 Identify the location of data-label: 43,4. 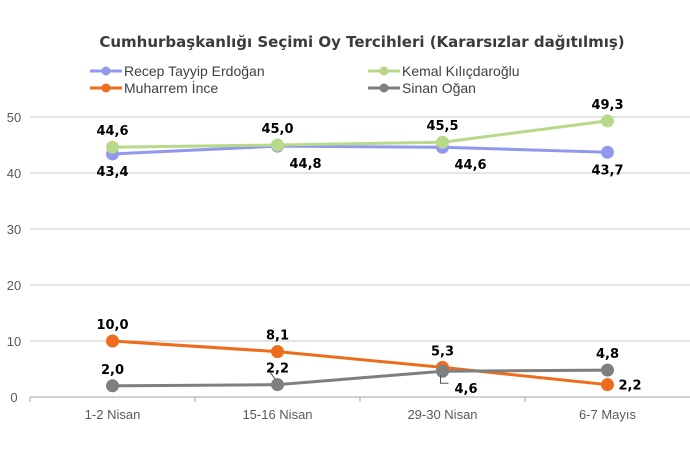
(112, 172).